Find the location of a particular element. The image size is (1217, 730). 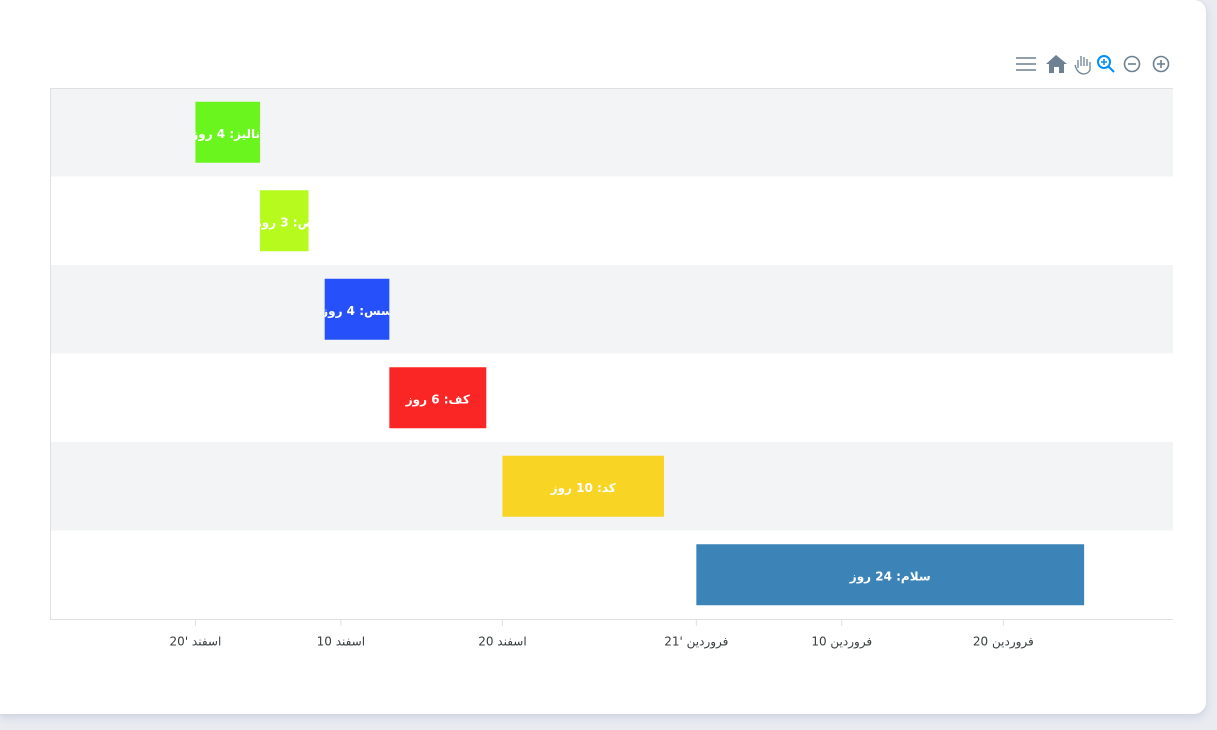

menu-button is located at coordinates (1026, 64).